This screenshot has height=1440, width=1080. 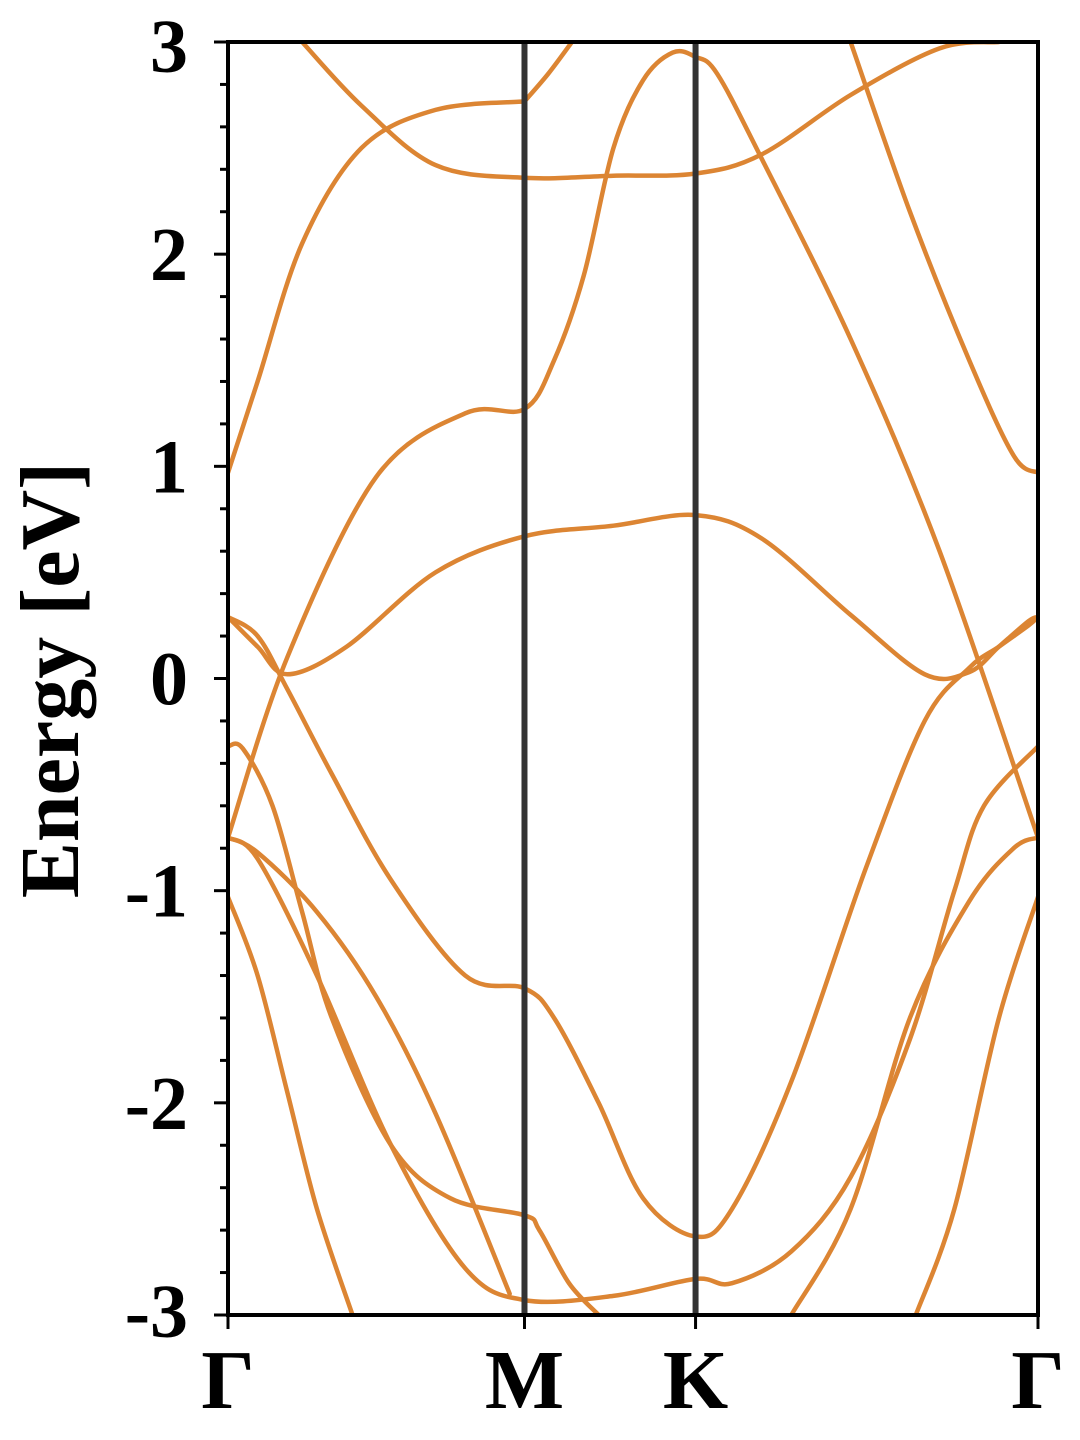 What do you see at coordinates (156, 1104) in the screenshot?
I see `y-tick-label: -2` at bounding box center [156, 1104].